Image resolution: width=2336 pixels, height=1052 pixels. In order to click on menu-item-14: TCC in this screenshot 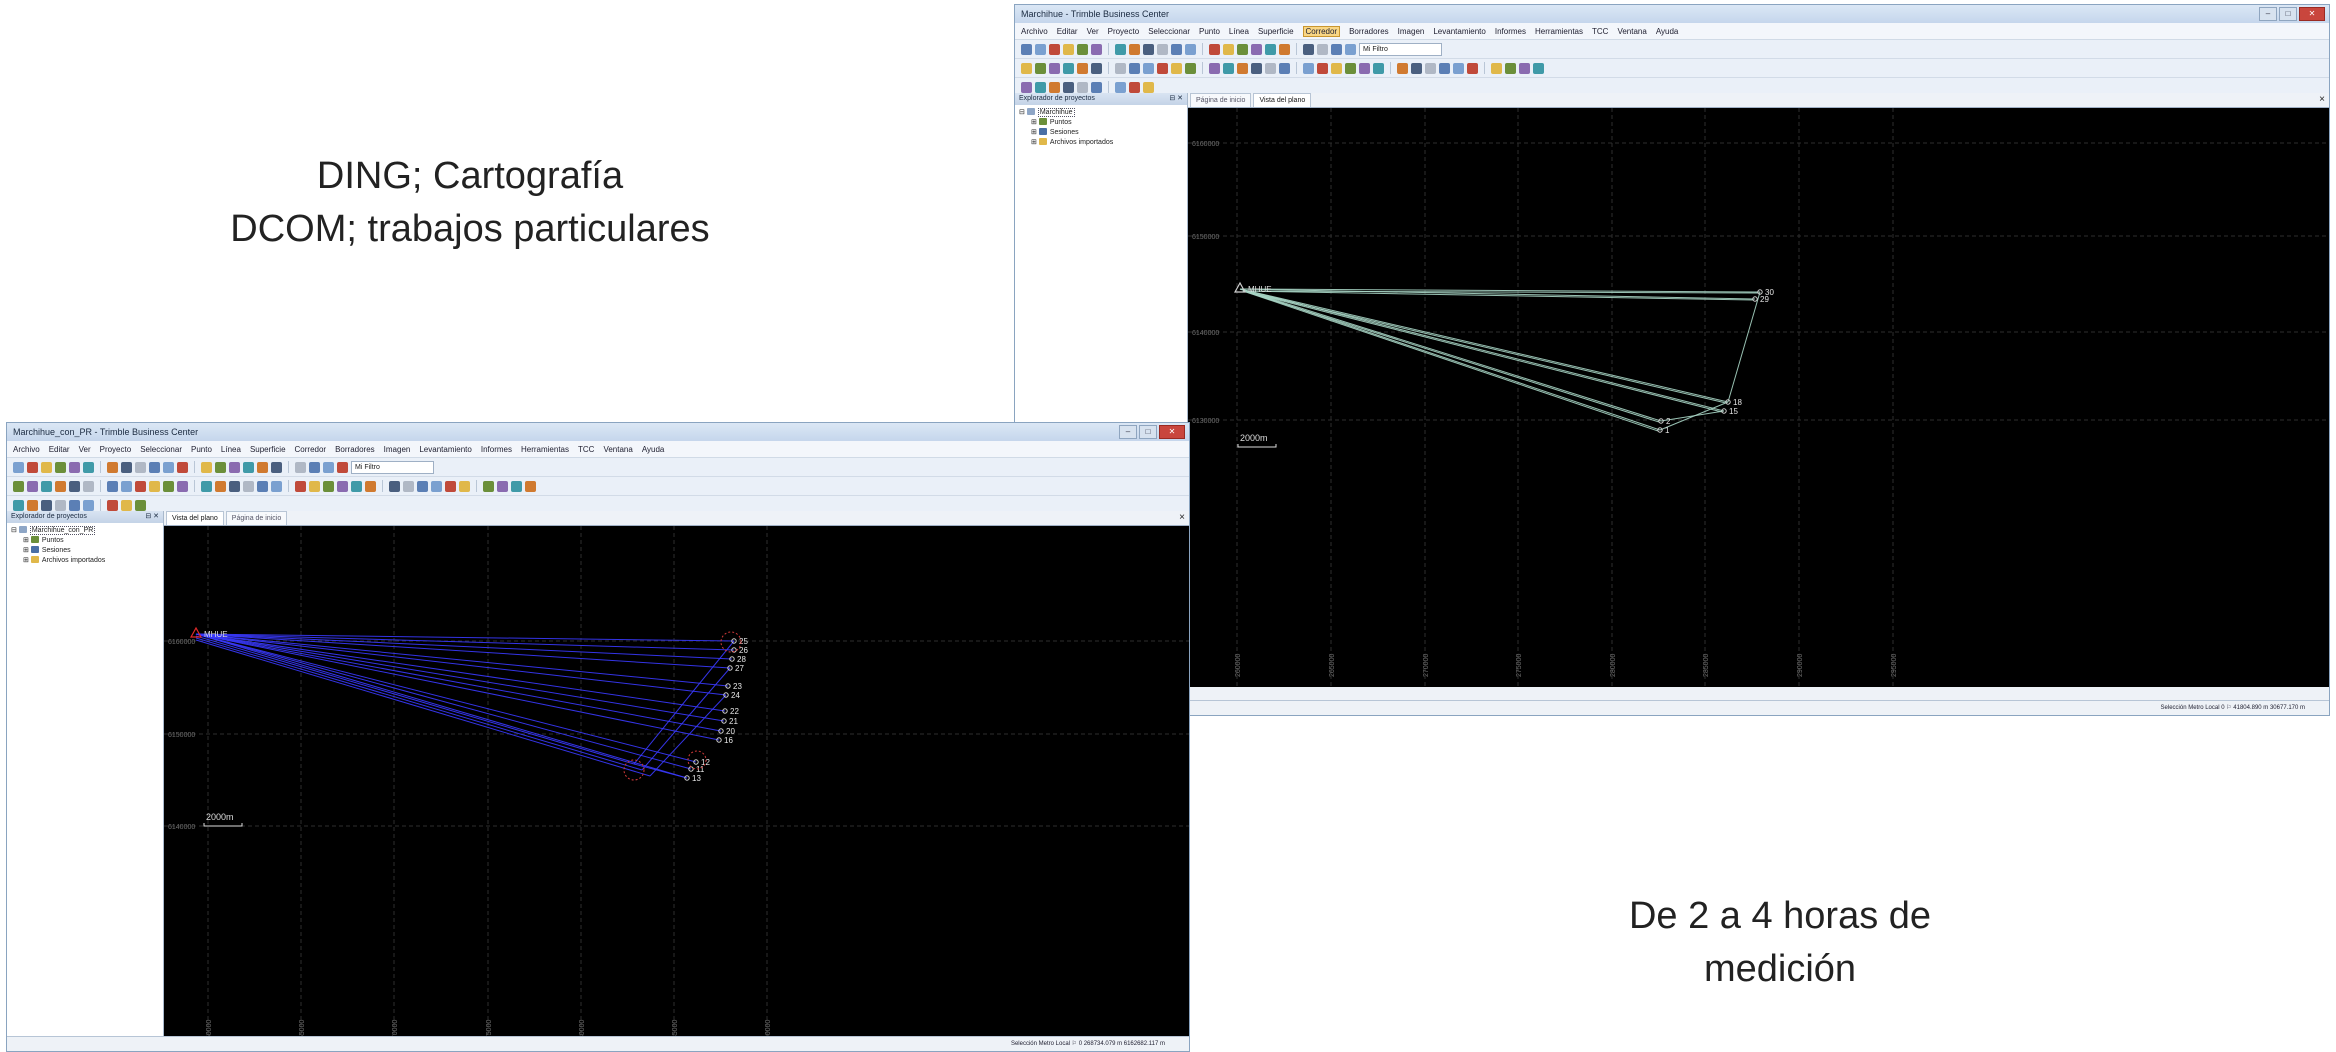, I will do `click(586, 449)`.